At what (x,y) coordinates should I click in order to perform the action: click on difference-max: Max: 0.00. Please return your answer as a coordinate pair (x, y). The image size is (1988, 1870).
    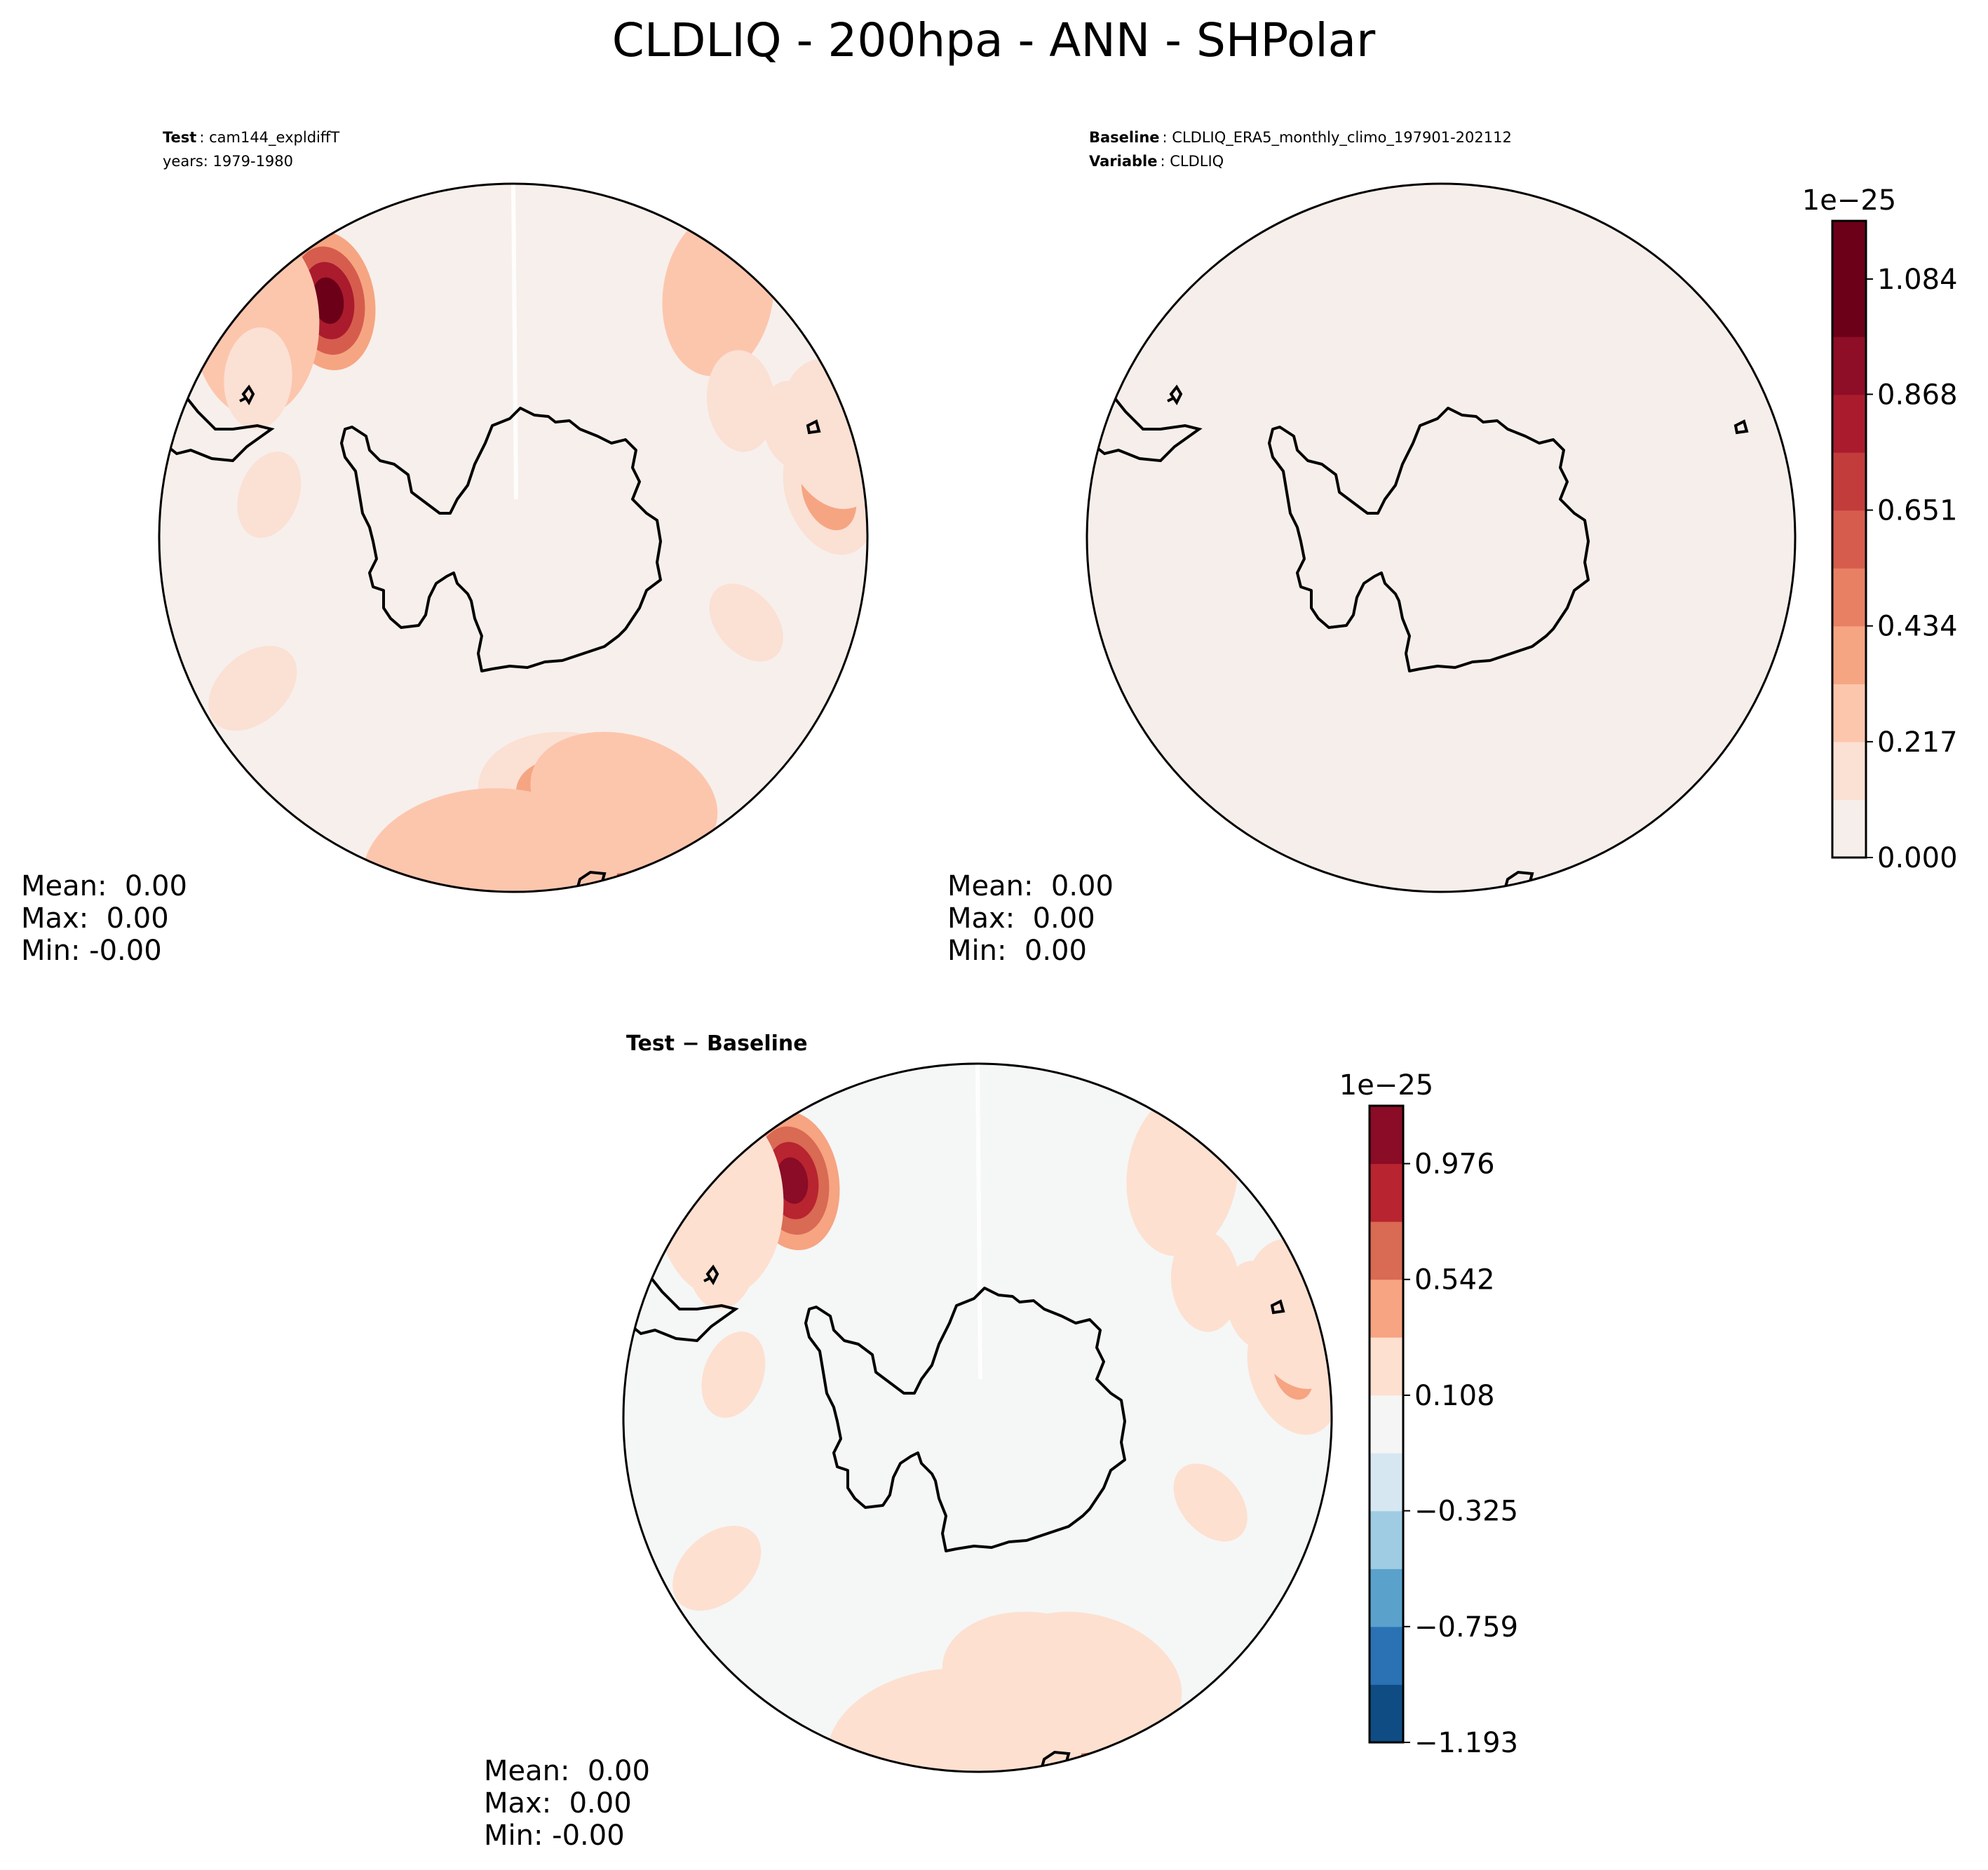
    Looking at the image, I should click on (558, 1803).